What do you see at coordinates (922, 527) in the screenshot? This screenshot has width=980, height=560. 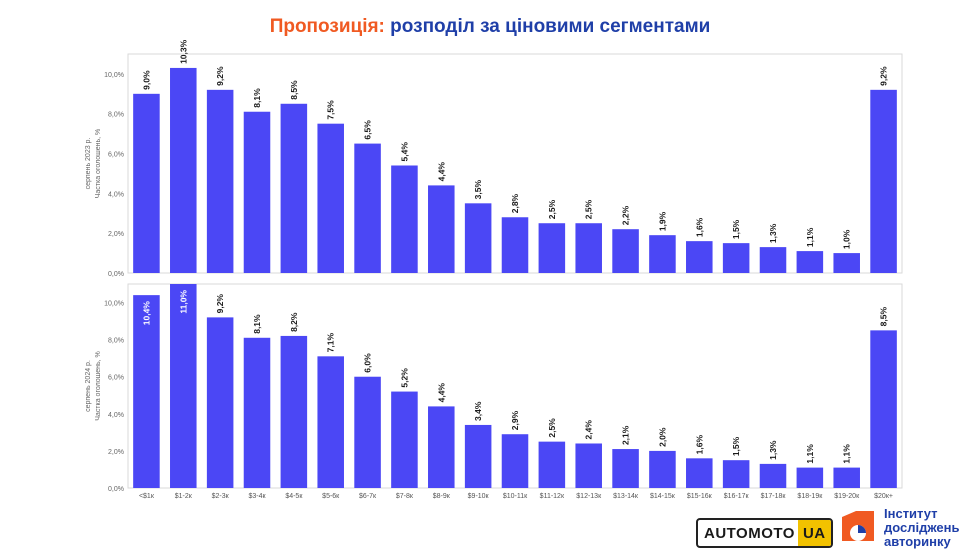 I see `institute-logo-line2: досліджень` at bounding box center [922, 527].